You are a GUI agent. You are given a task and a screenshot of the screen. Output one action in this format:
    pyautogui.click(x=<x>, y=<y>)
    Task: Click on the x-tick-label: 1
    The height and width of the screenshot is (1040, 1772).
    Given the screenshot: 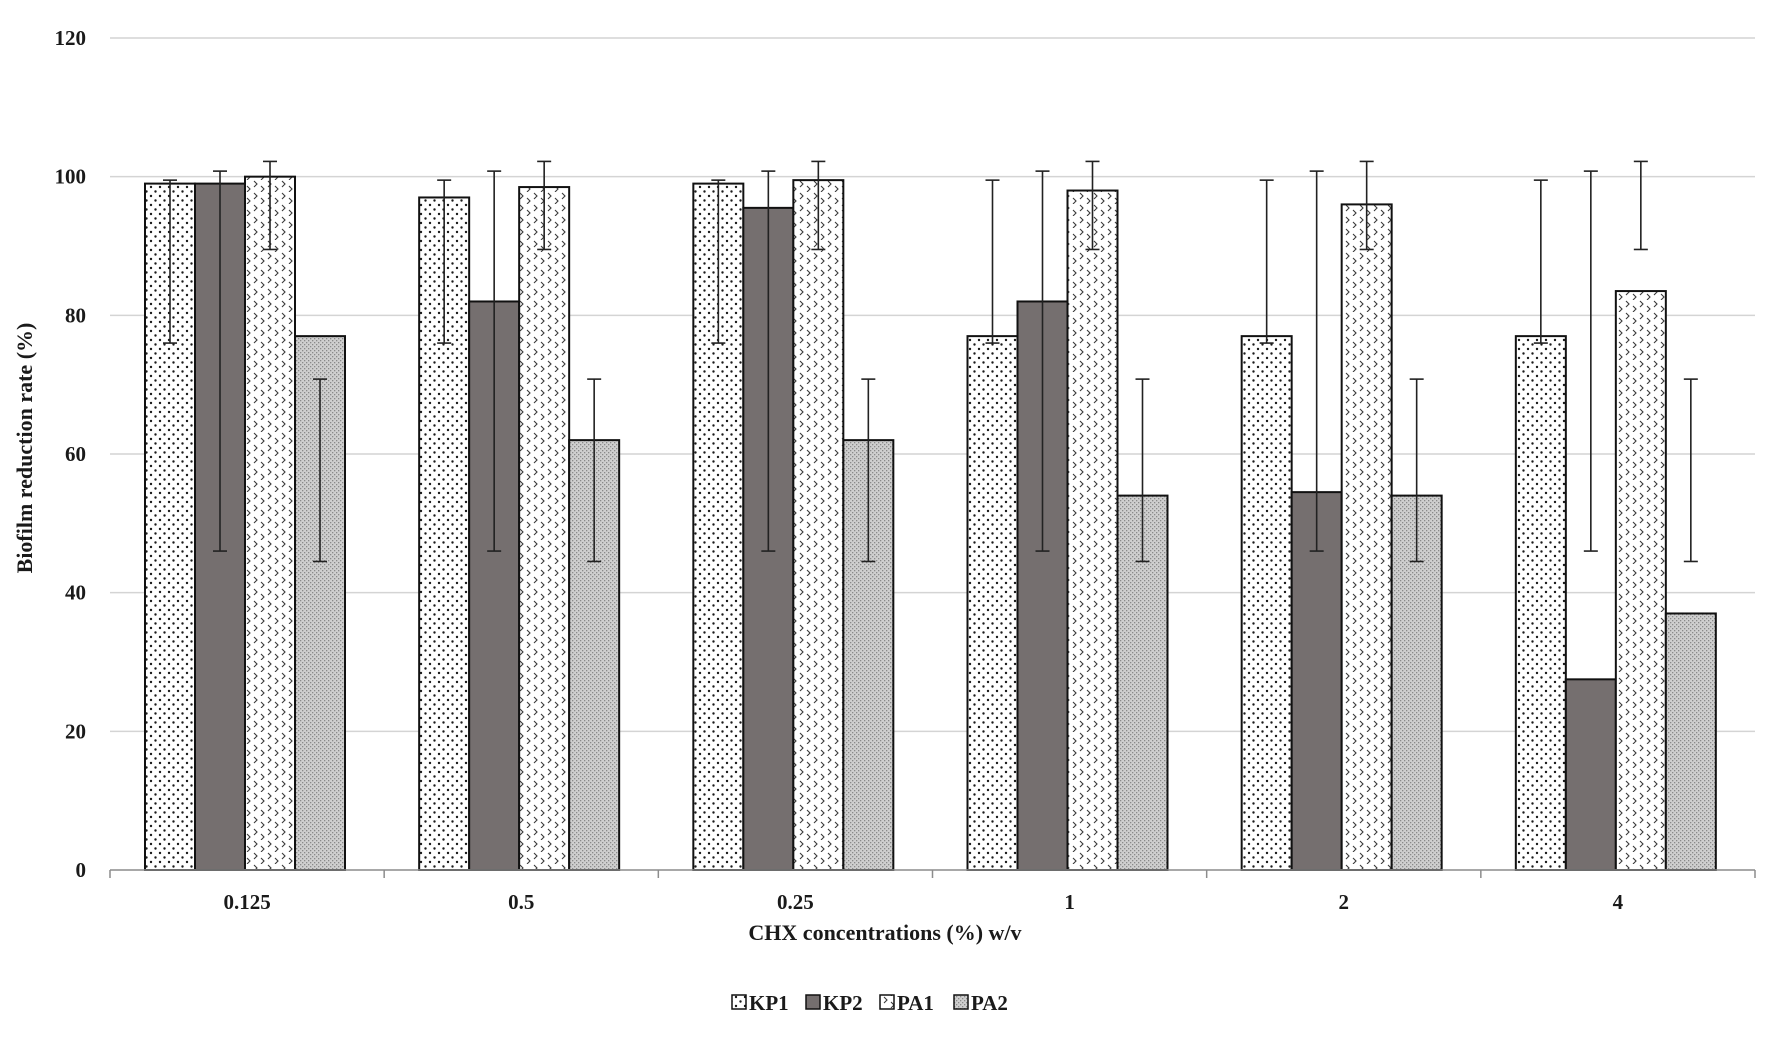 What is the action you would take?
    pyautogui.click(x=1069, y=902)
    